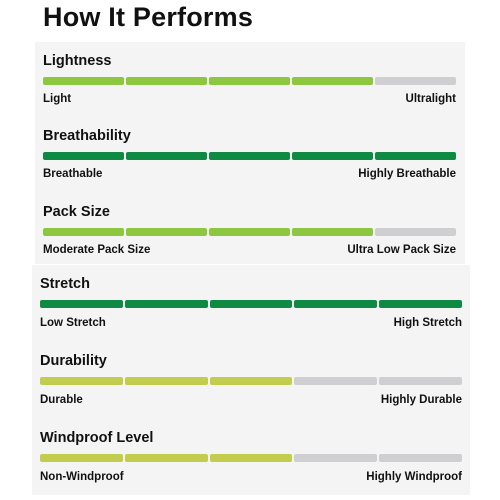 This screenshot has width=500, height=500. Describe the element at coordinates (73, 174) in the screenshot. I see `breathability-min-label: Breathable` at that location.